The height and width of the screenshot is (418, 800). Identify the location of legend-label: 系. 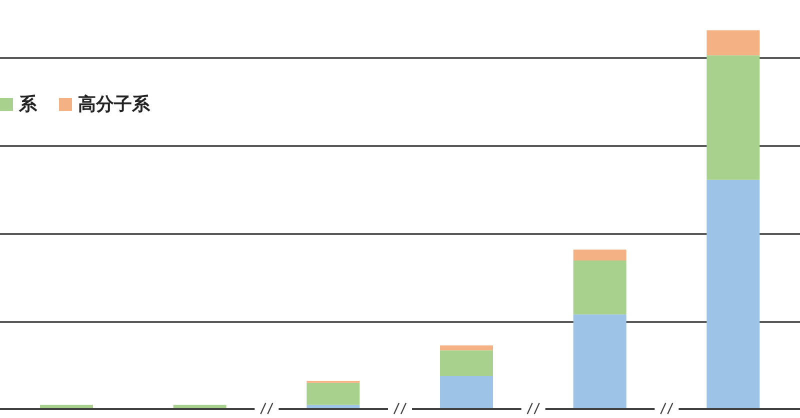
(28, 104).